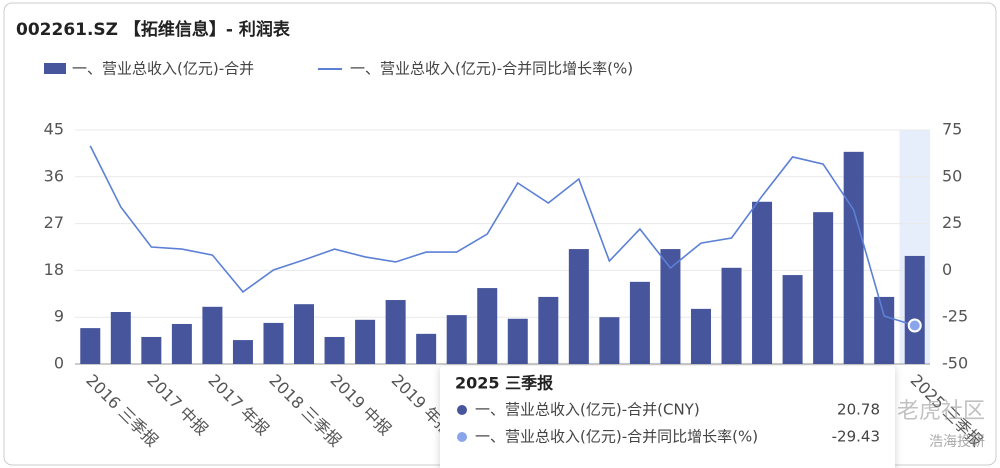  What do you see at coordinates (54, 175) in the screenshot?
I see `y-tick-label: 36` at bounding box center [54, 175].